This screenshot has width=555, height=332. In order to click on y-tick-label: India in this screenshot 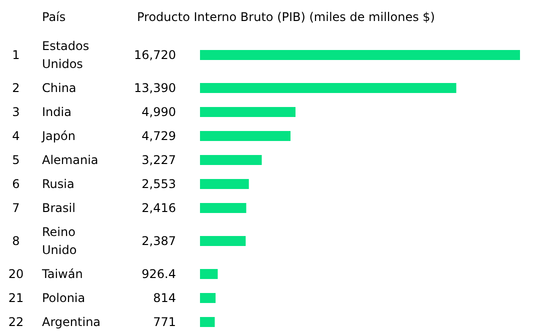, I will do `click(57, 112)`.